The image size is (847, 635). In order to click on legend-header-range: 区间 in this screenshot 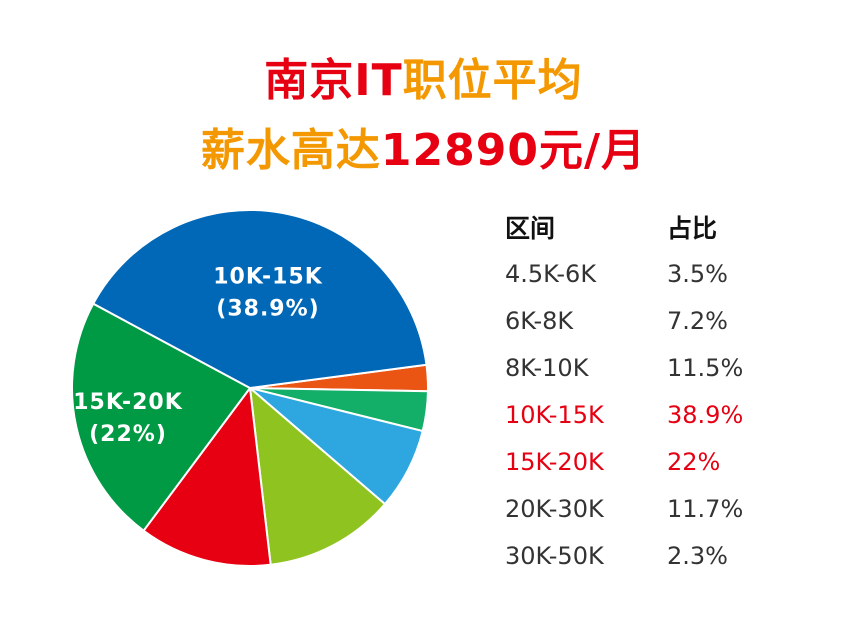, I will do `click(530, 228)`.